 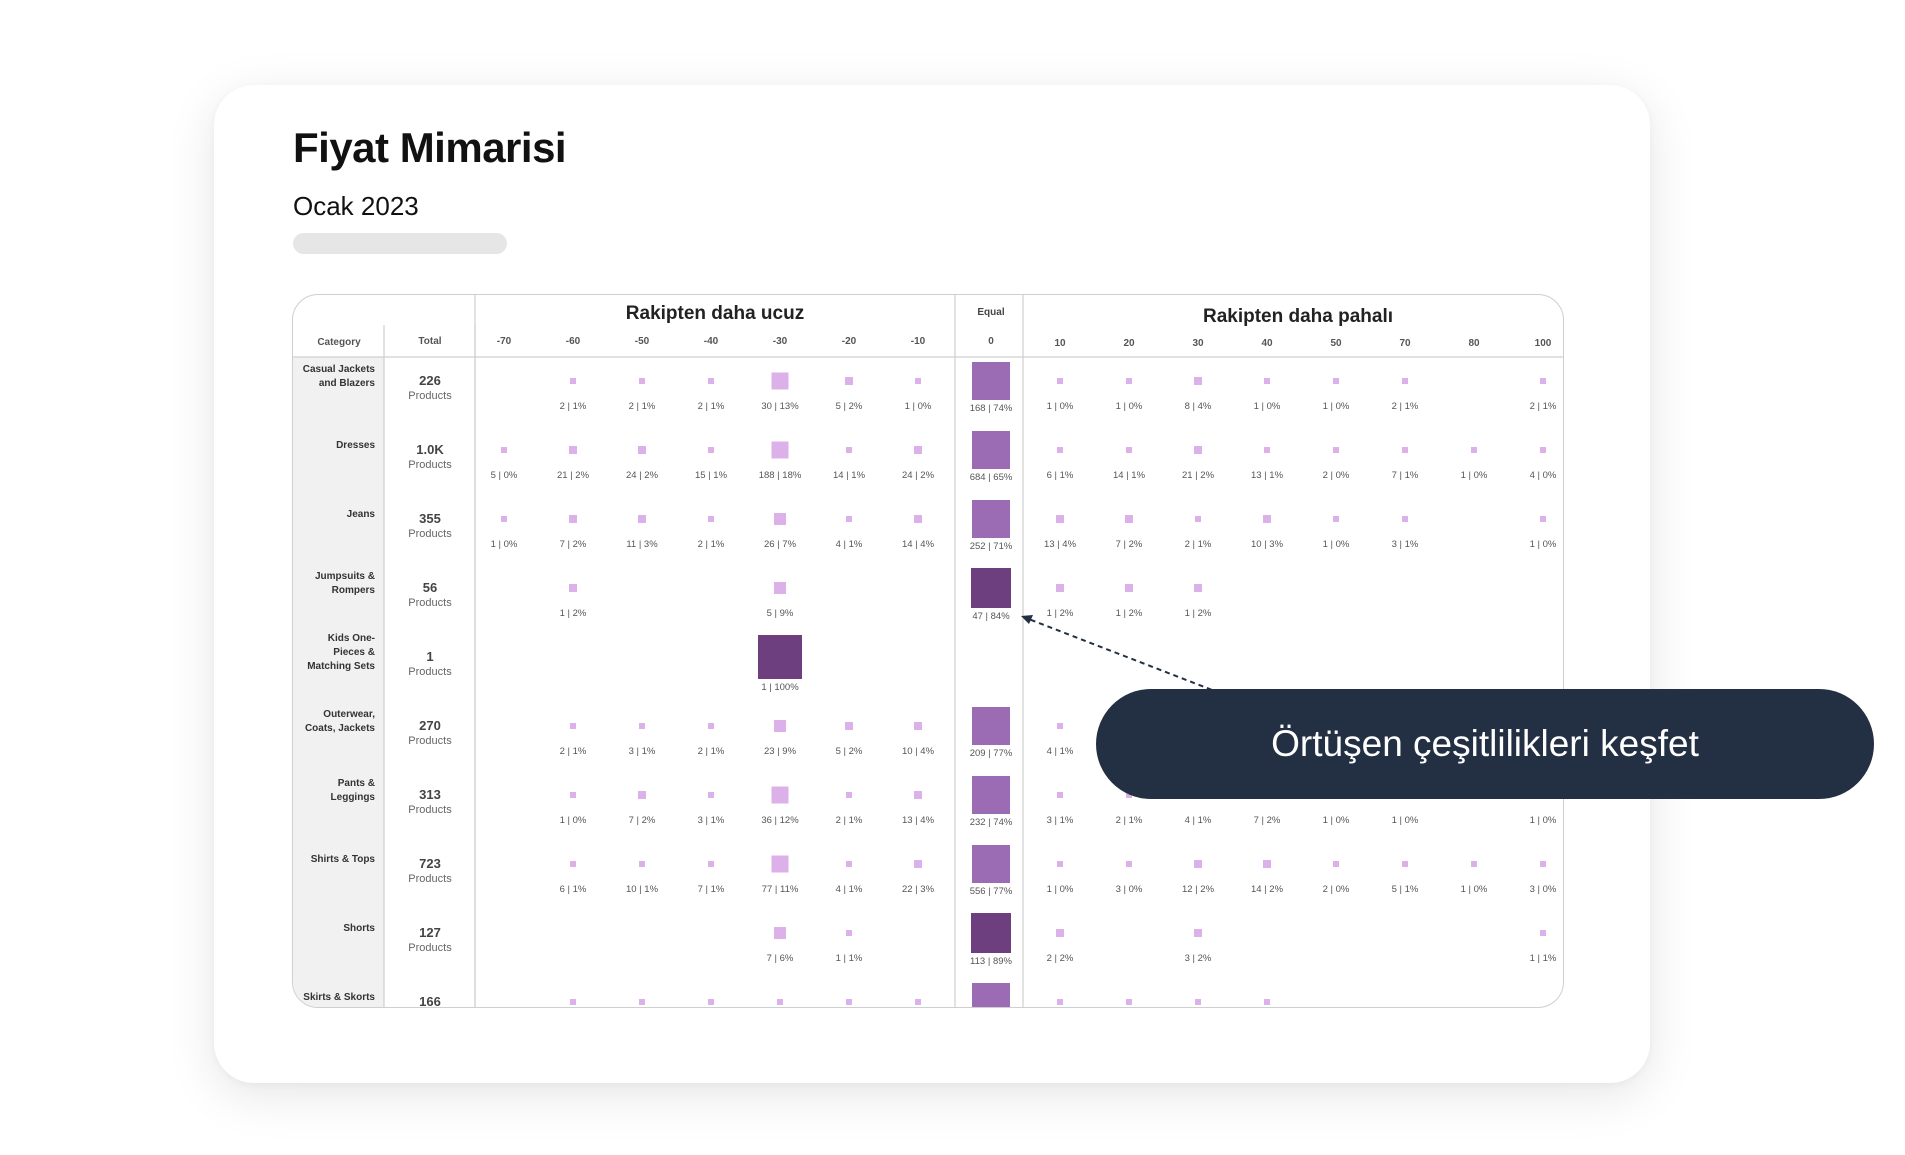 What do you see at coordinates (1198, 889) in the screenshot?
I see `heat-cell-label: 12 | 2%` at bounding box center [1198, 889].